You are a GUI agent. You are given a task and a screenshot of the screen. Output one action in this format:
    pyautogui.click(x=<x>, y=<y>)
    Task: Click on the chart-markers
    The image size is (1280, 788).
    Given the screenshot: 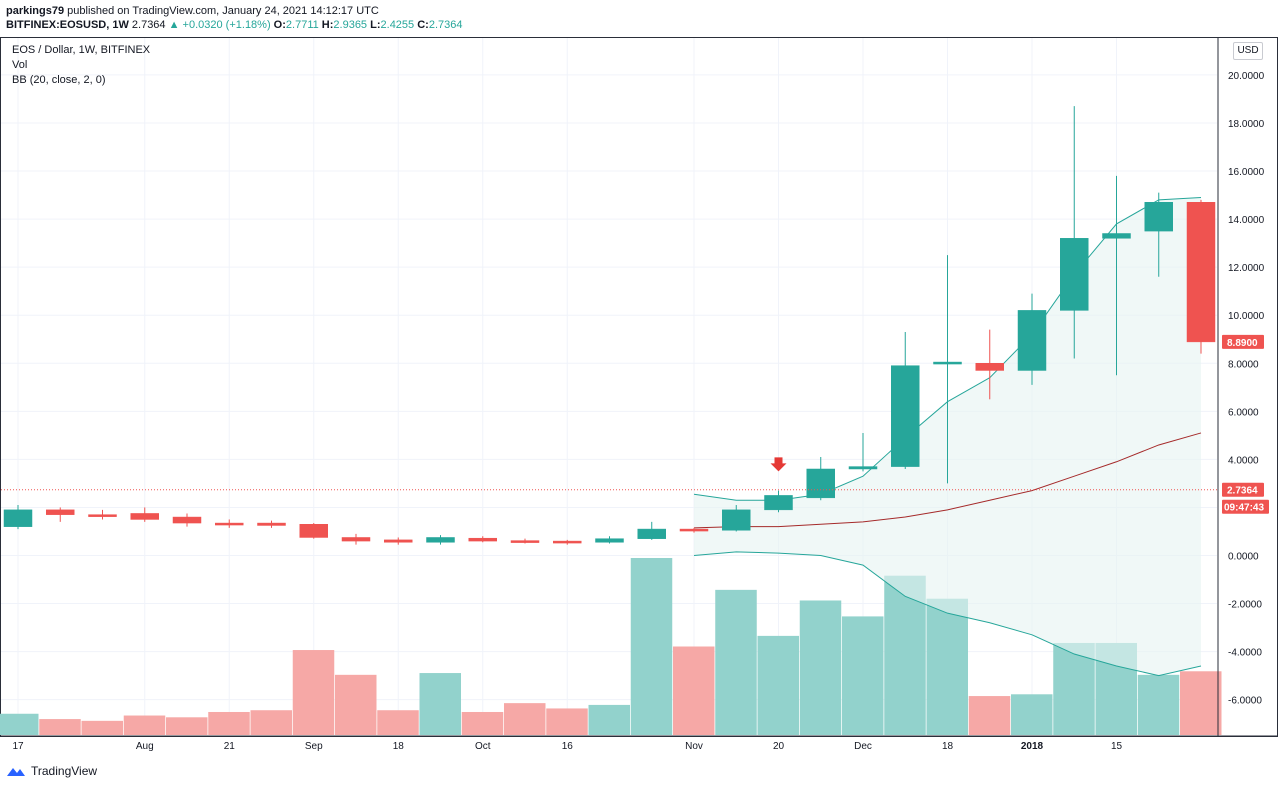 What is the action you would take?
    pyautogui.click(x=609, y=474)
    